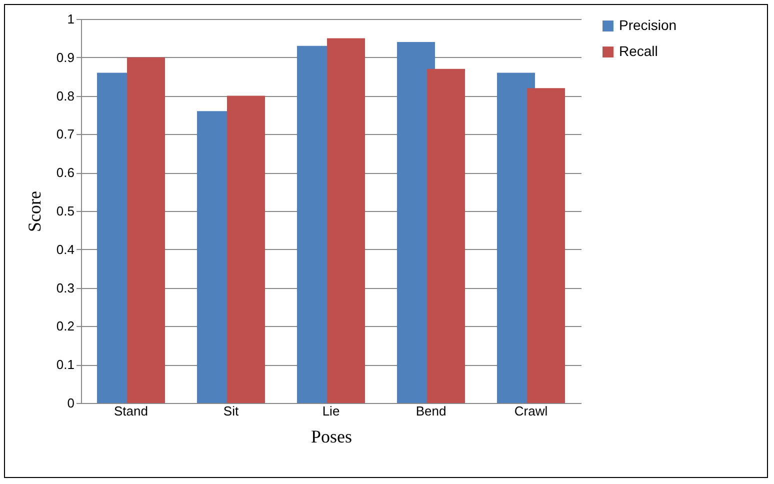 The width and height of the screenshot is (774, 484). I want to click on legend-label: Precision, so click(648, 25).